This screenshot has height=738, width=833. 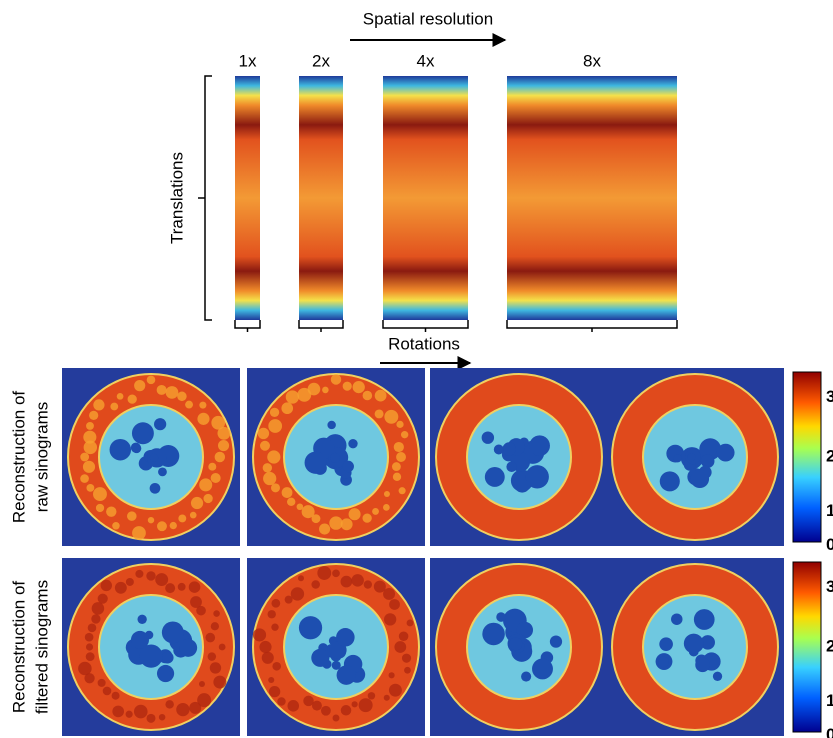 I want to click on colorbar, so click(x=807, y=647).